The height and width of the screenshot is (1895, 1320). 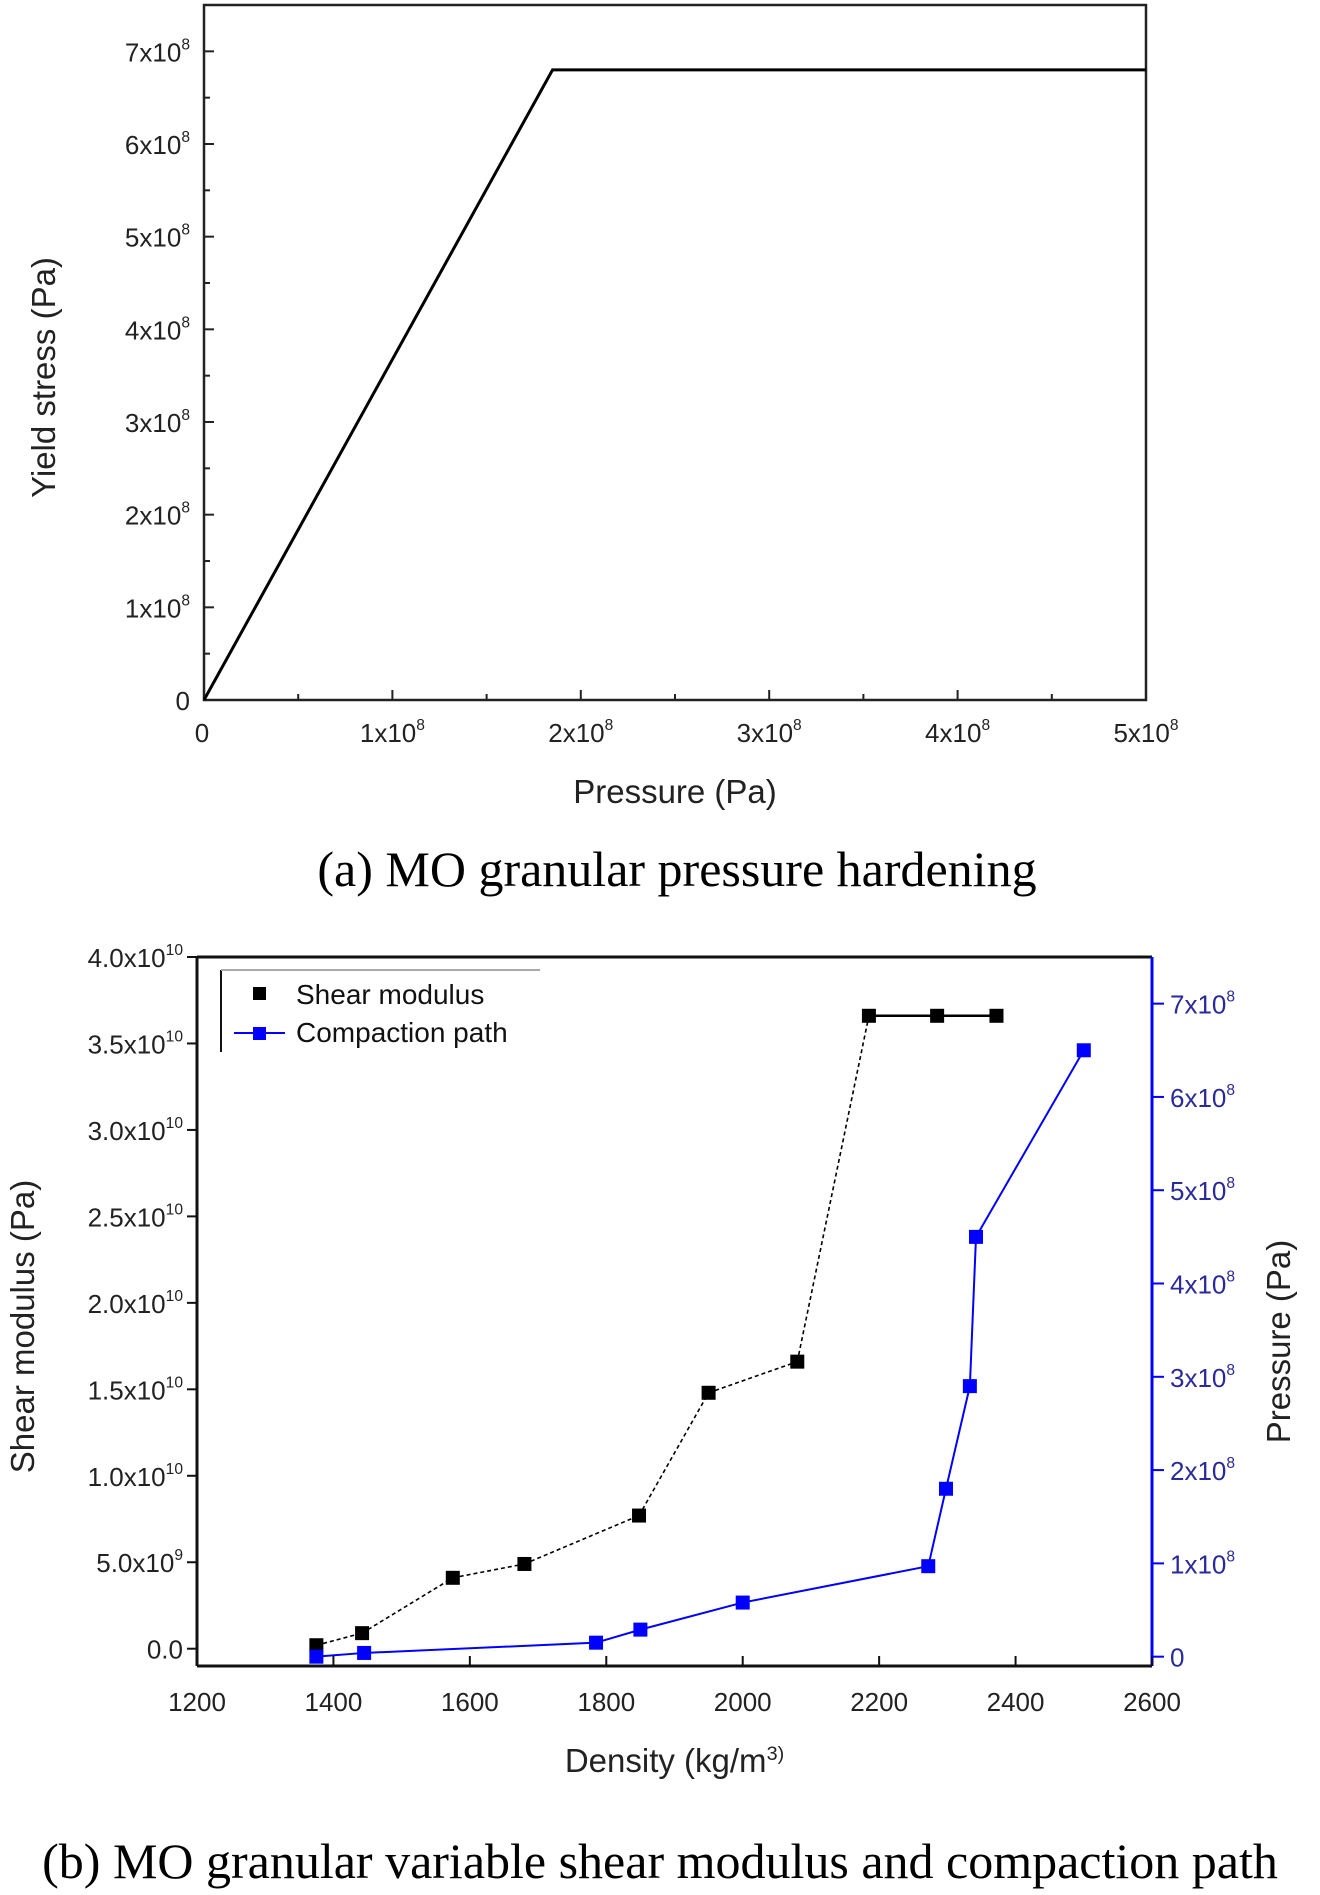 What do you see at coordinates (136, 1043) in the screenshot?
I see `y-tick-label-b: 3.5x10¹⁰` at bounding box center [136, 1043].